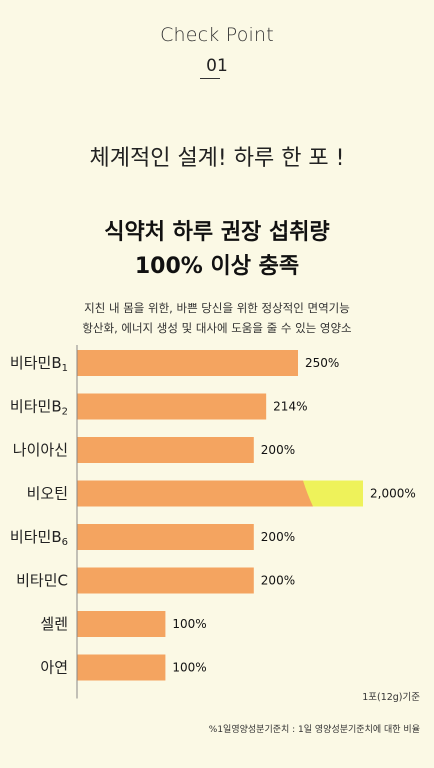 The height and width of the screenshot is (768, 434). Describe the element at coordinates (54, 668) in the screenshot. I see `category-label: 아연` at that location.